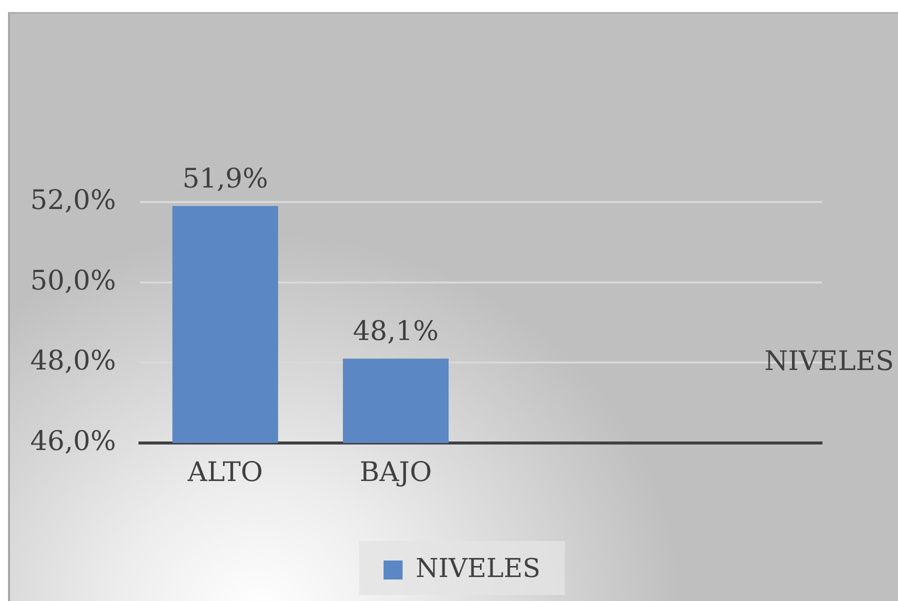 The width and height of the screenshot is (898, 601). I want to click on y-tick-label: 46,0%, so click(73, 442).